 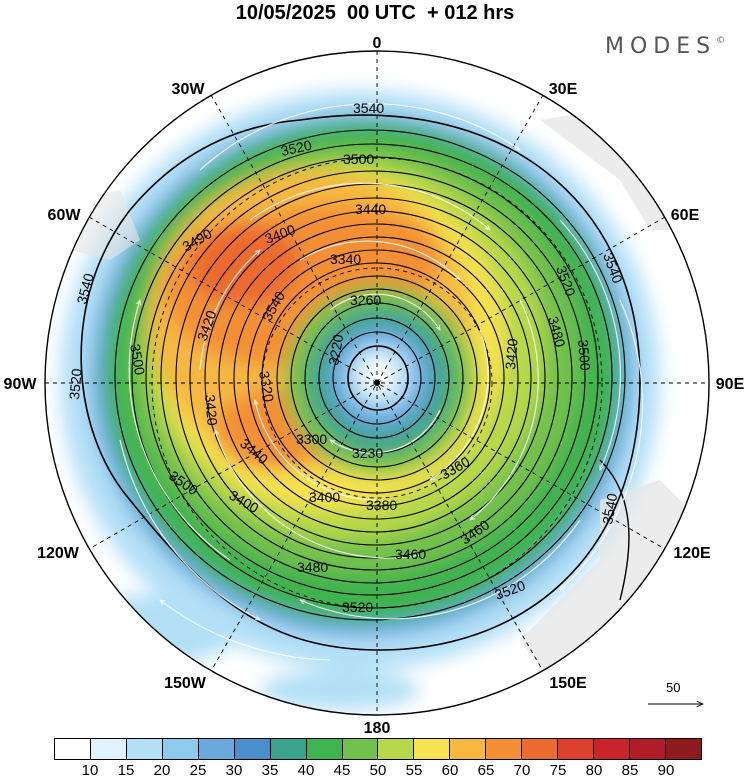 What do you see at coordinates (692, 553) in the screenshot?
I see `lon-label-120e: 120E` at bounding box center [692, 553].